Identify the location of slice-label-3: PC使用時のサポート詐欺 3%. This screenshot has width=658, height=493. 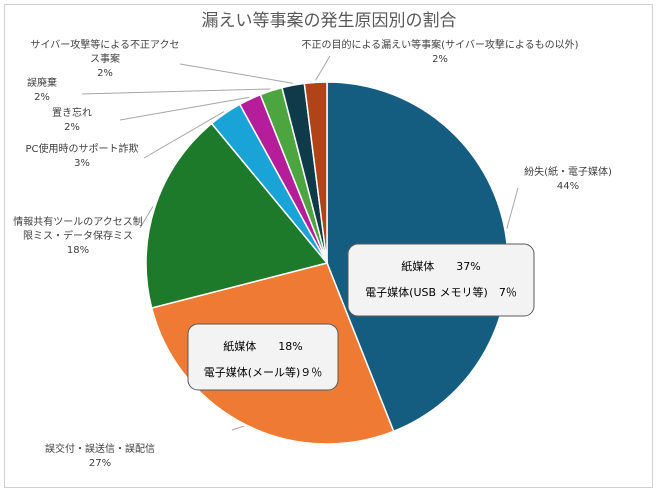
(81, 155).